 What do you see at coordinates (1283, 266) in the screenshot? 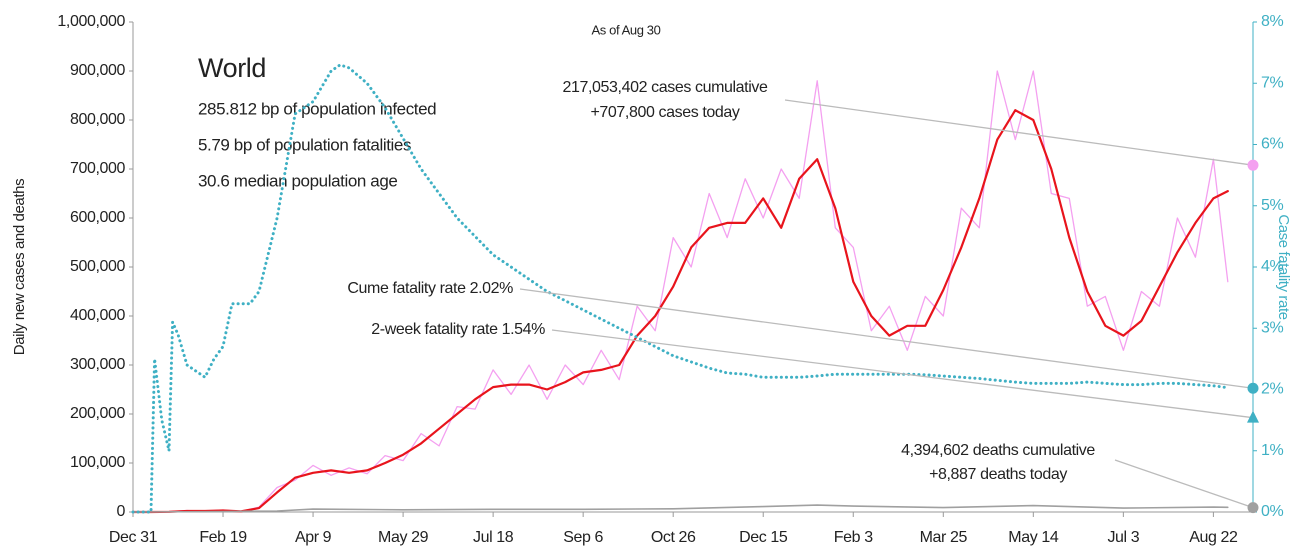
I see `y2-axis-label: Case fatality rate` at bounding box center [1283, 266].